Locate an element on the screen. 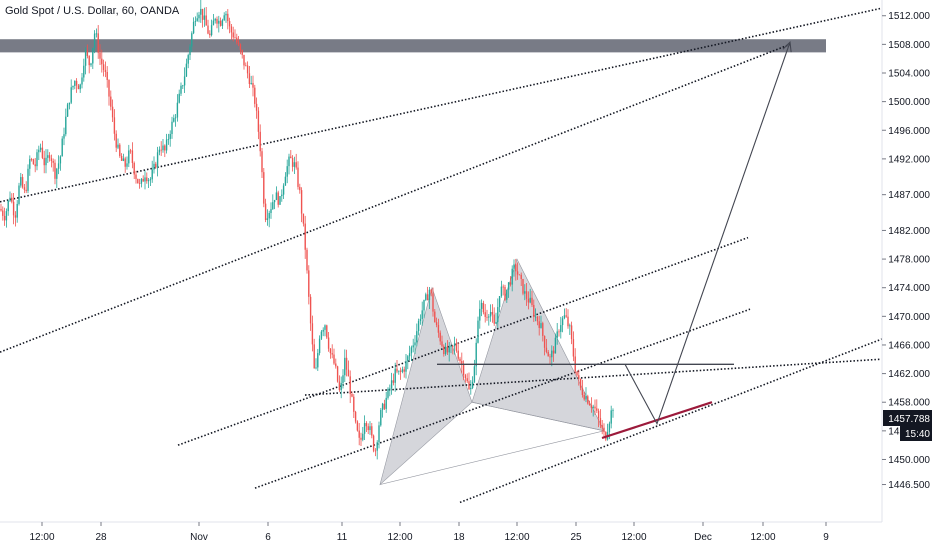  last-price-label: 1457.788 is located at coordinates (909, 419).